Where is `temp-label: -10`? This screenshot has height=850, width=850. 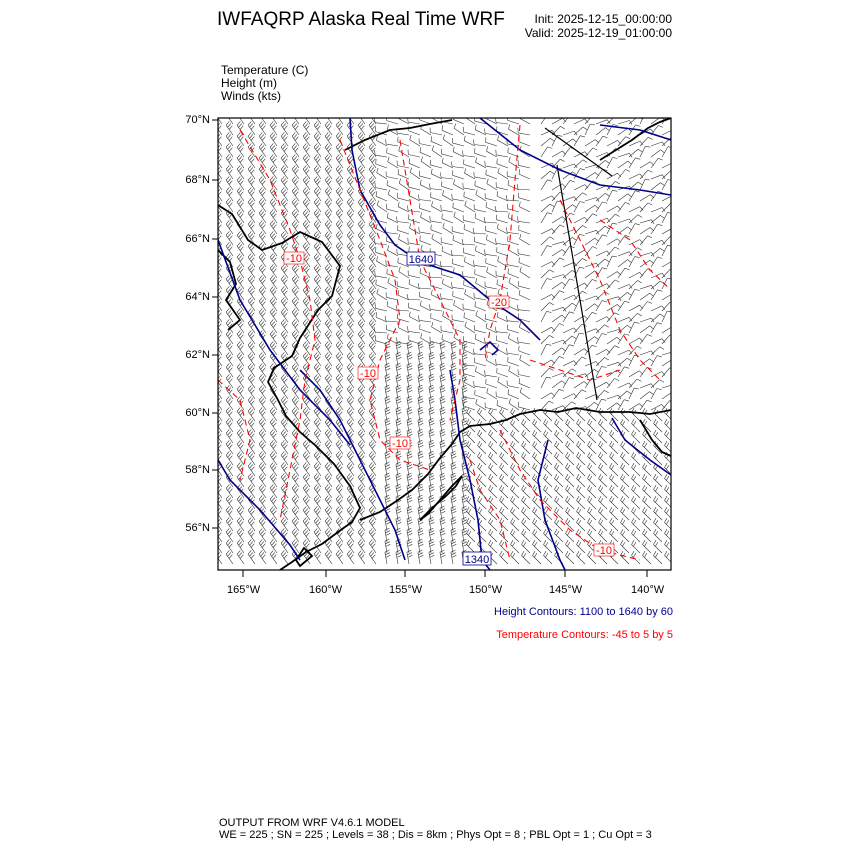
temp-label: -10 is located at coordinates (368, 373).